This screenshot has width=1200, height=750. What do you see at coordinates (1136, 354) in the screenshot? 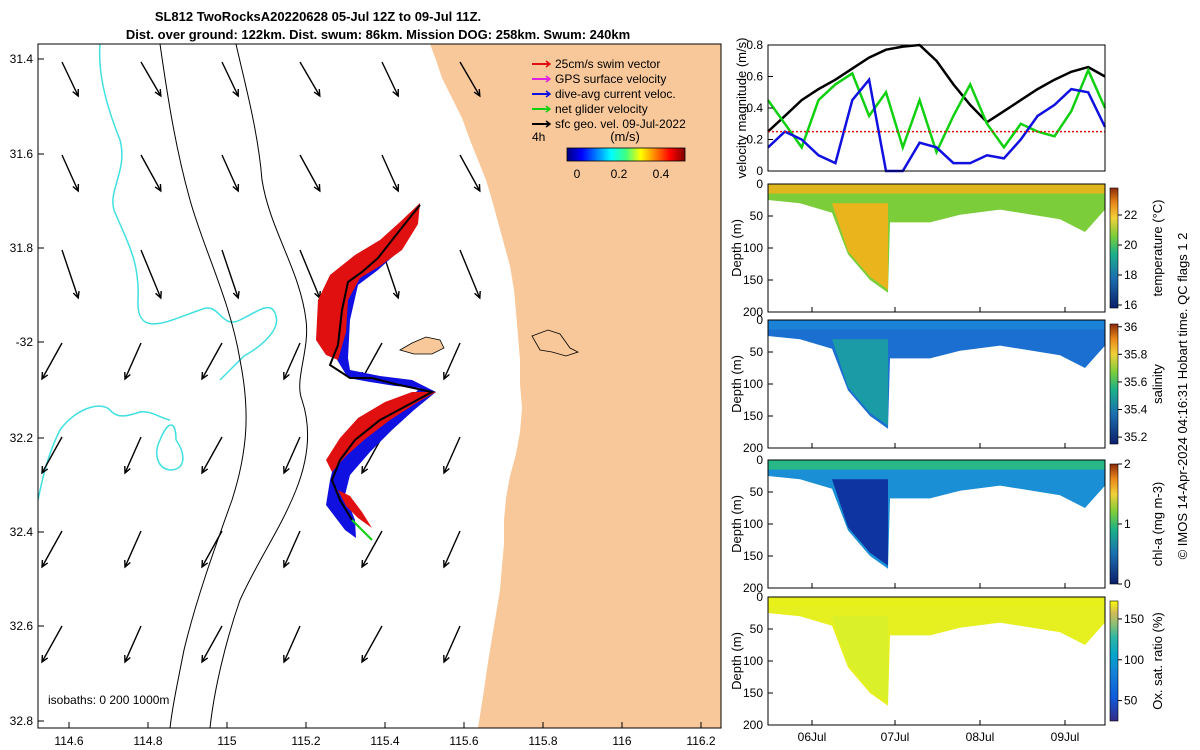
I see `colorbar-tick-label: 35.8` at bounding box center [1136, 354].